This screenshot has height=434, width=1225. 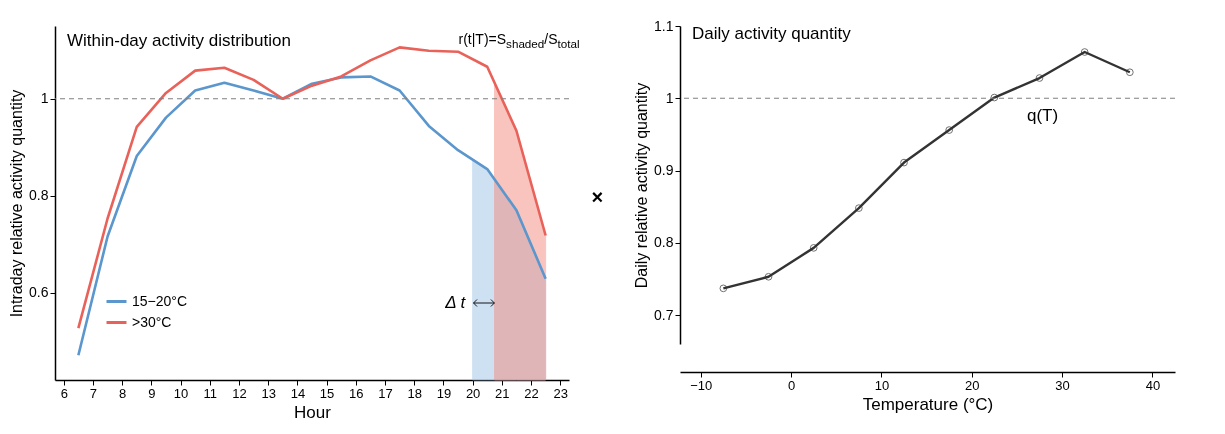 What do you see at coordinates (444, 393) in the screenshot?
I see `x-tick-label: 19` at bounding box center [444, 393].